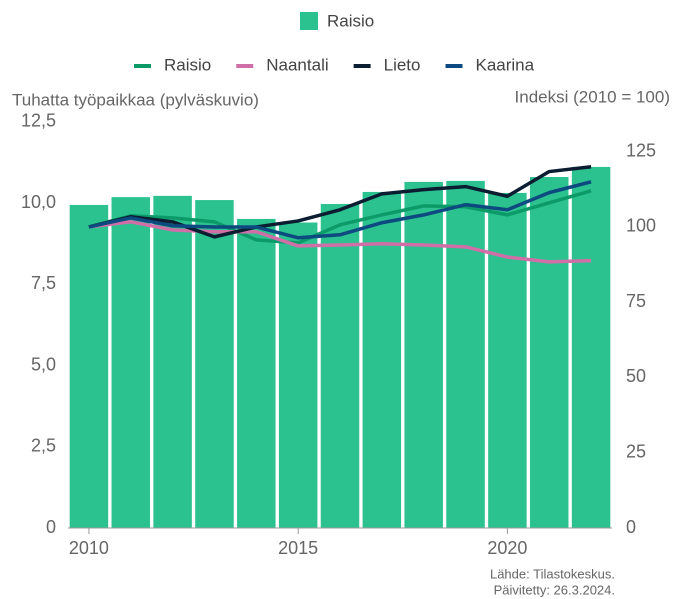 Image resolution: width=685 pixels, height=599 pixels. Describe the element at coordinates (631, 527) in the screenshot. I see `y2-tick-label: 0` at that location.